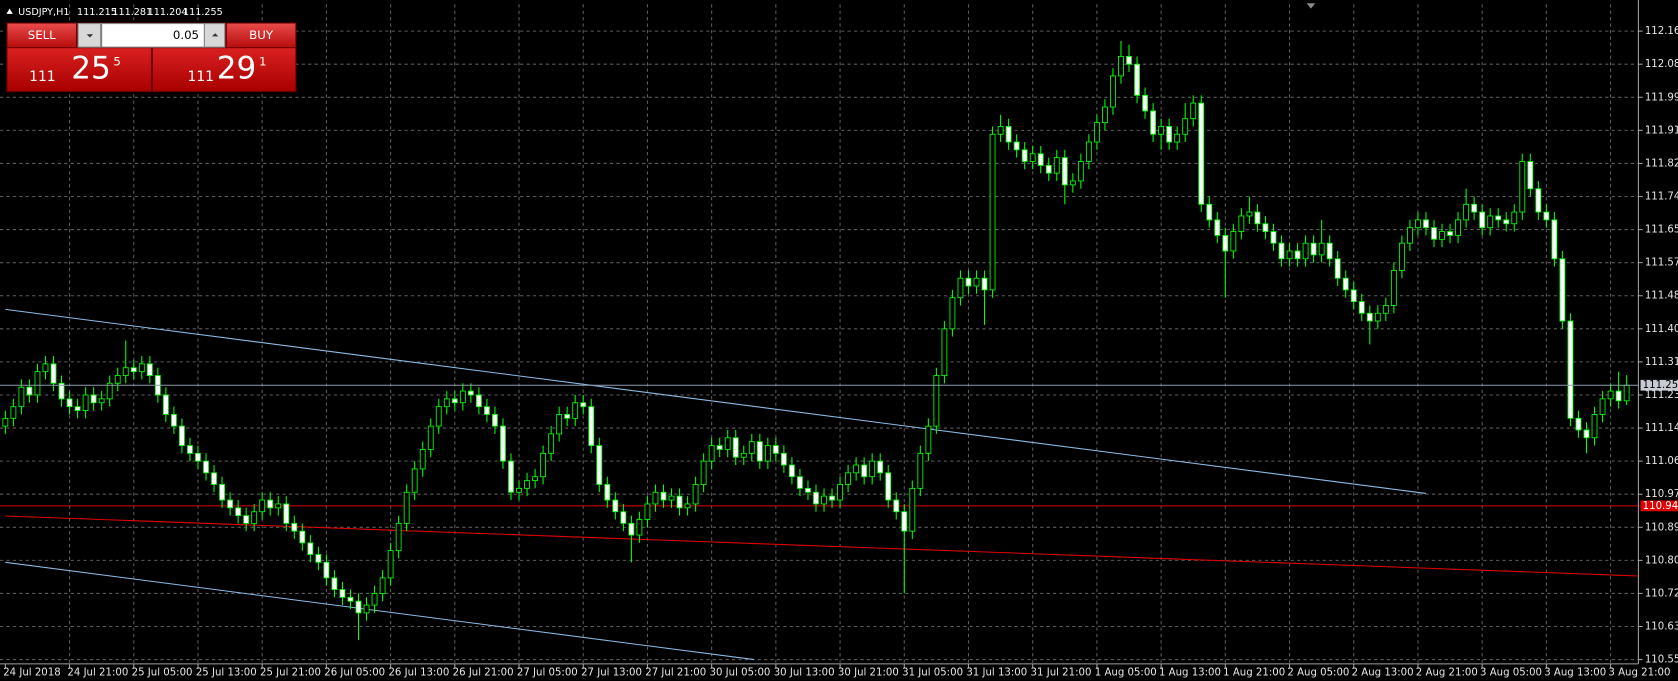  What do you see at coordinates (1575, 672) in the screenshot?
I see `x-tick-label: 3 Aug 13:00` at bounding box center [1575, 672].